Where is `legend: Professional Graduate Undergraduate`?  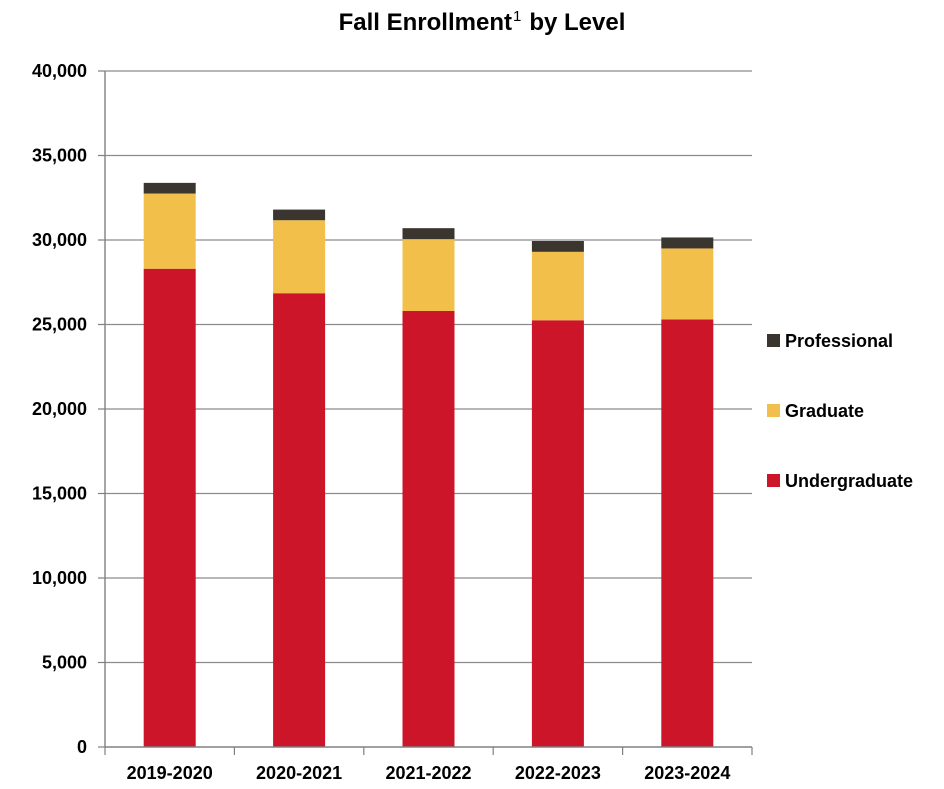
legend: Professional Graduate Undergraduate is located at coordinates (840, 411).